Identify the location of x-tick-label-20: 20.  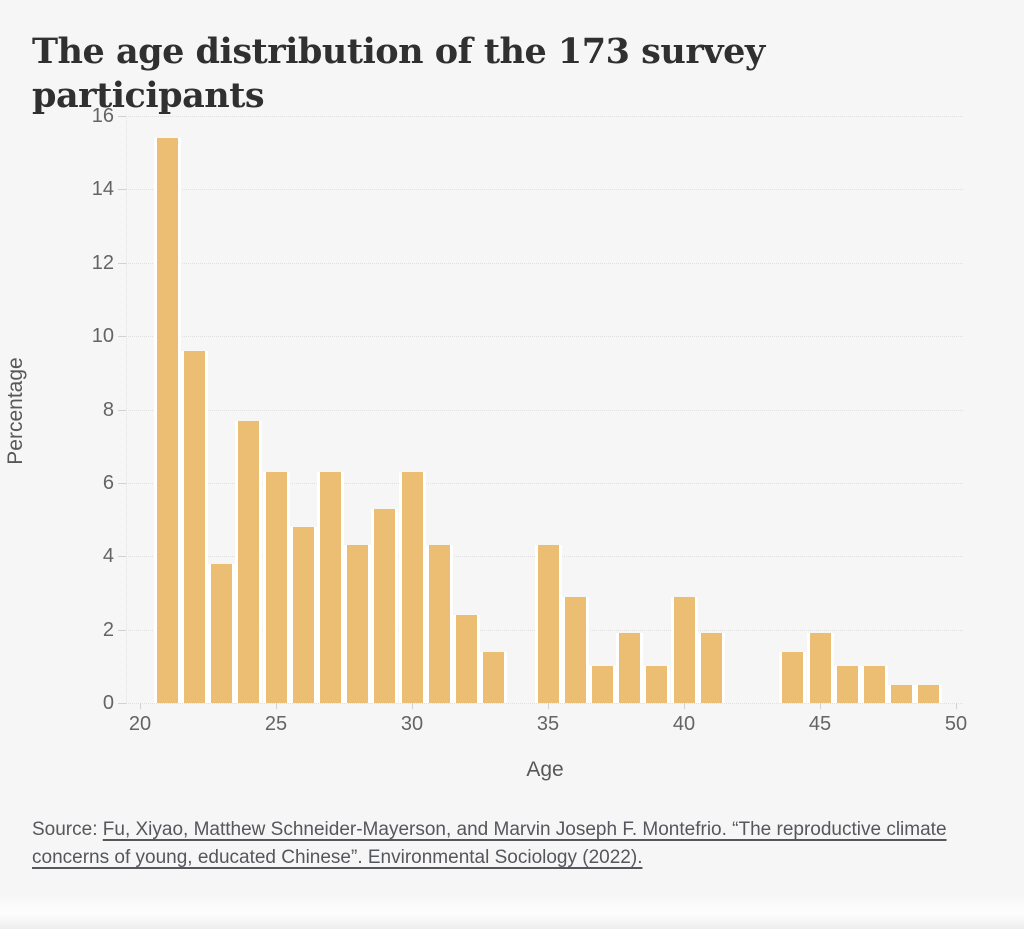
(140, 724).